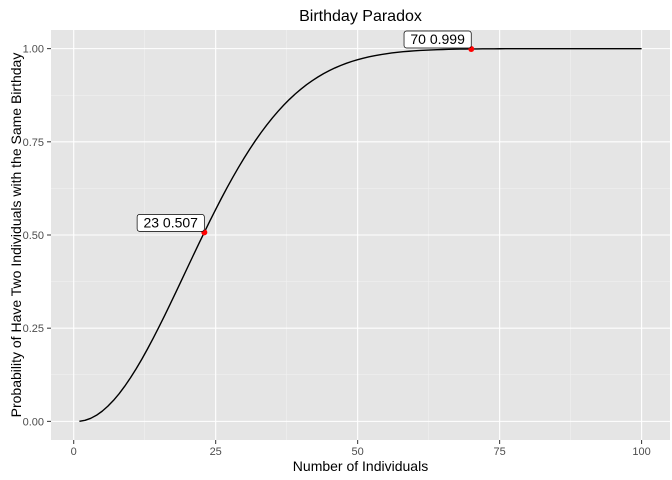  What do you see at coordinates (360, 466) in the screenshot?
I see `x-axis-label: Number of Individuals` at bounding box center [360, 466].